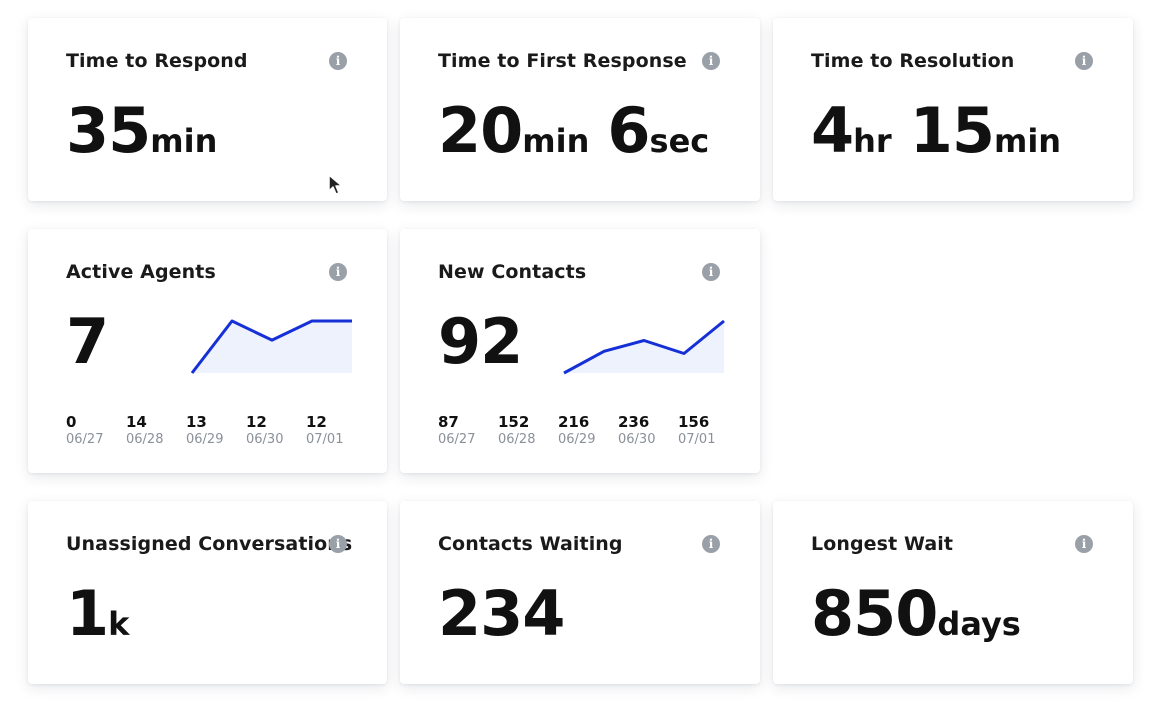  What do you see at coordinates (530, 544) in the screenshot?
I see `card-title: Contacts Waiting` at bounding box center [530, 544].